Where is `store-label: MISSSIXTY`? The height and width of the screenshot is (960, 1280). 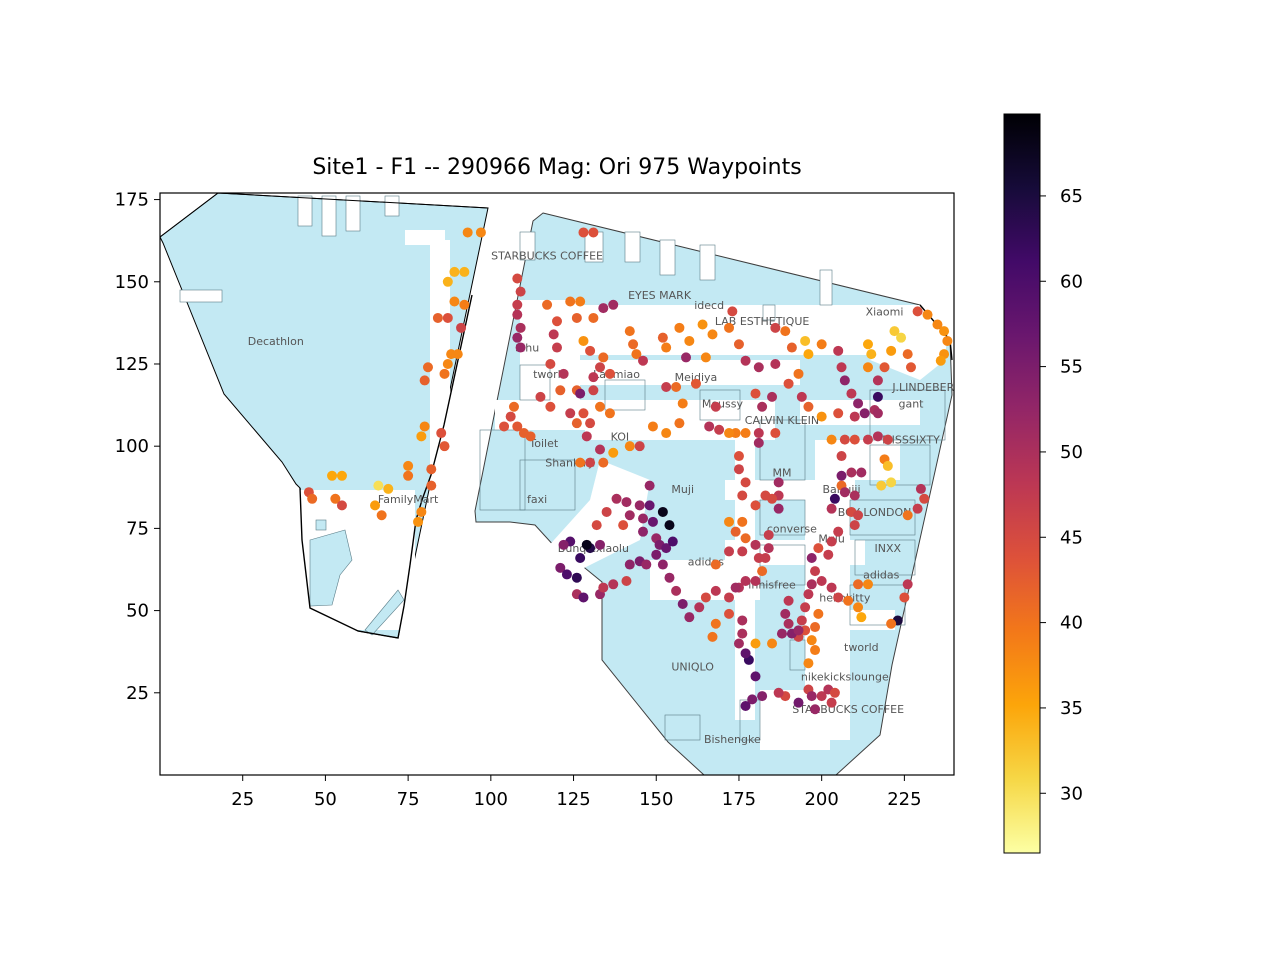 store-label: MISSSIXTY is located at coordinates (911, 440).